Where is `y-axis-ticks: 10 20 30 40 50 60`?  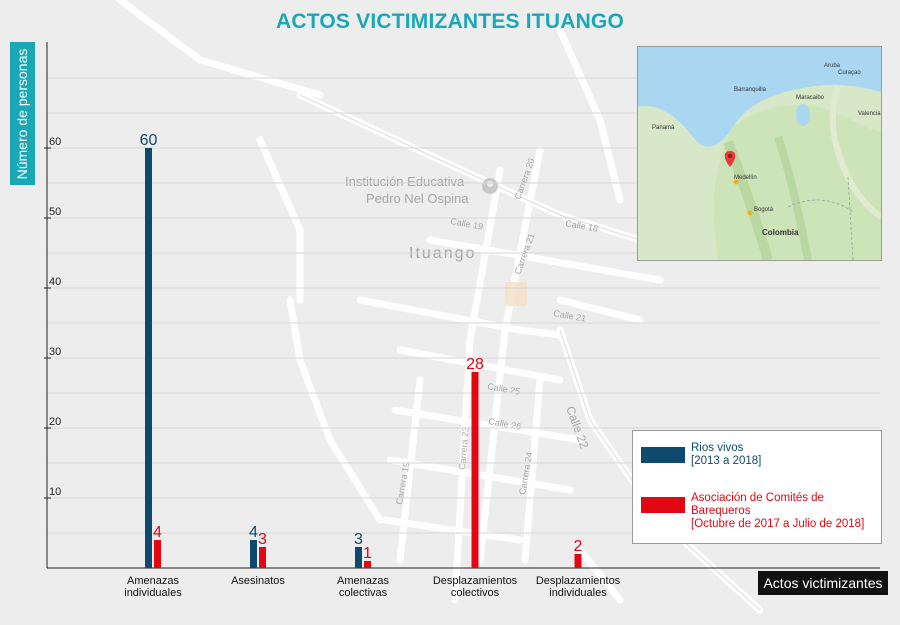
y-axis-ticks: 10 20 30 40 50 60 is located at coordinates (52, 317).